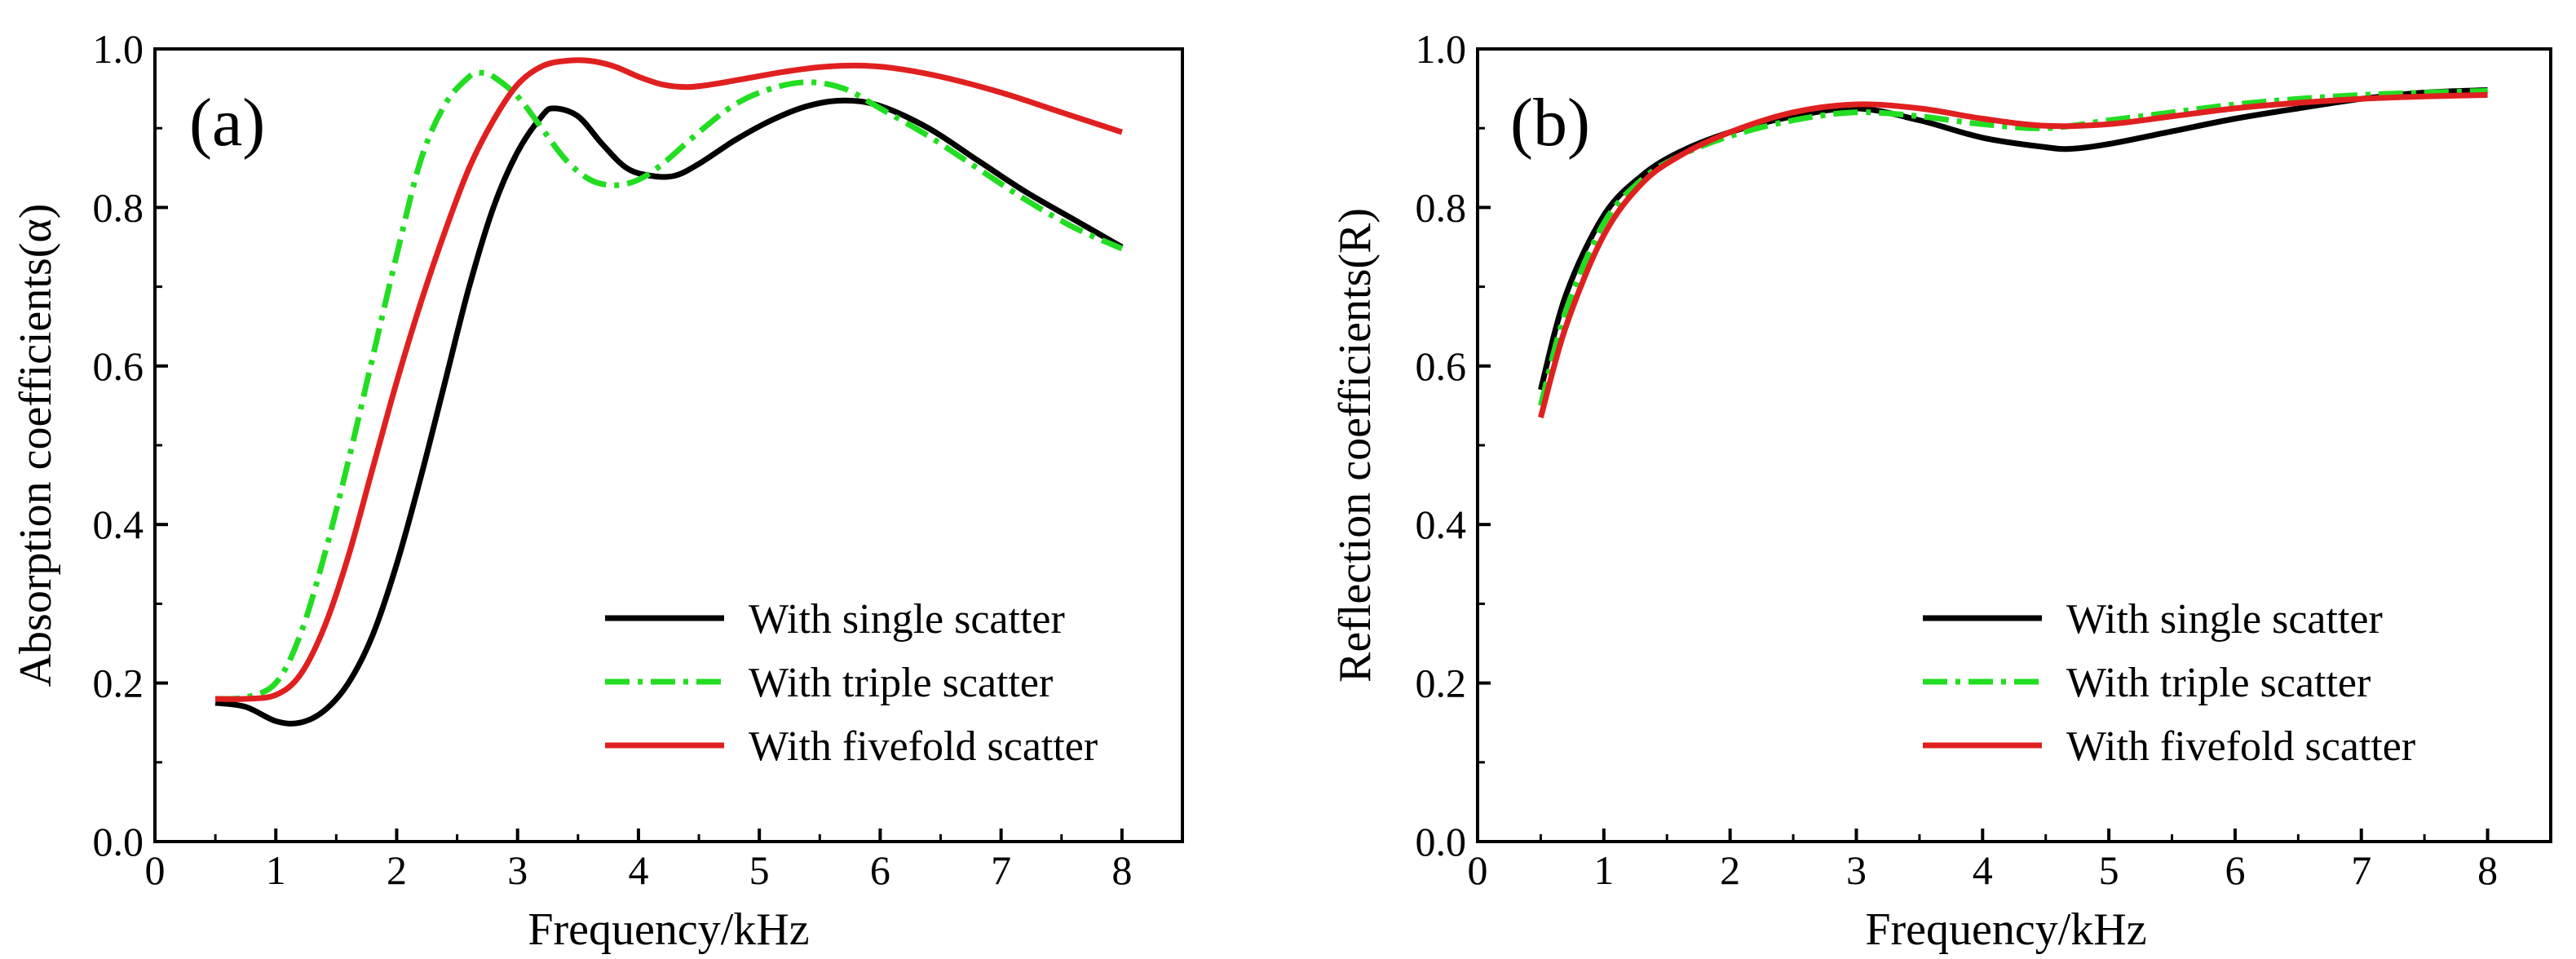 The image size is (2576, 959). I want to click on series-line-fivefold-b, so click(2013, 255).